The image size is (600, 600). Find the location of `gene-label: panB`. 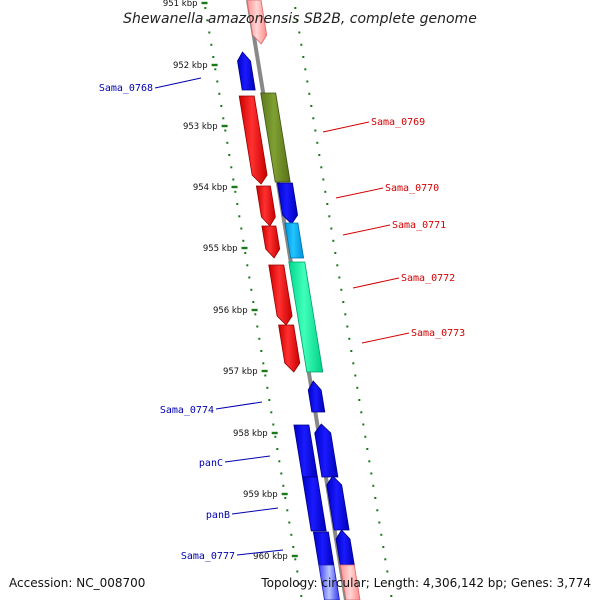

gene-label: panB is located at coordinates (218, 515).